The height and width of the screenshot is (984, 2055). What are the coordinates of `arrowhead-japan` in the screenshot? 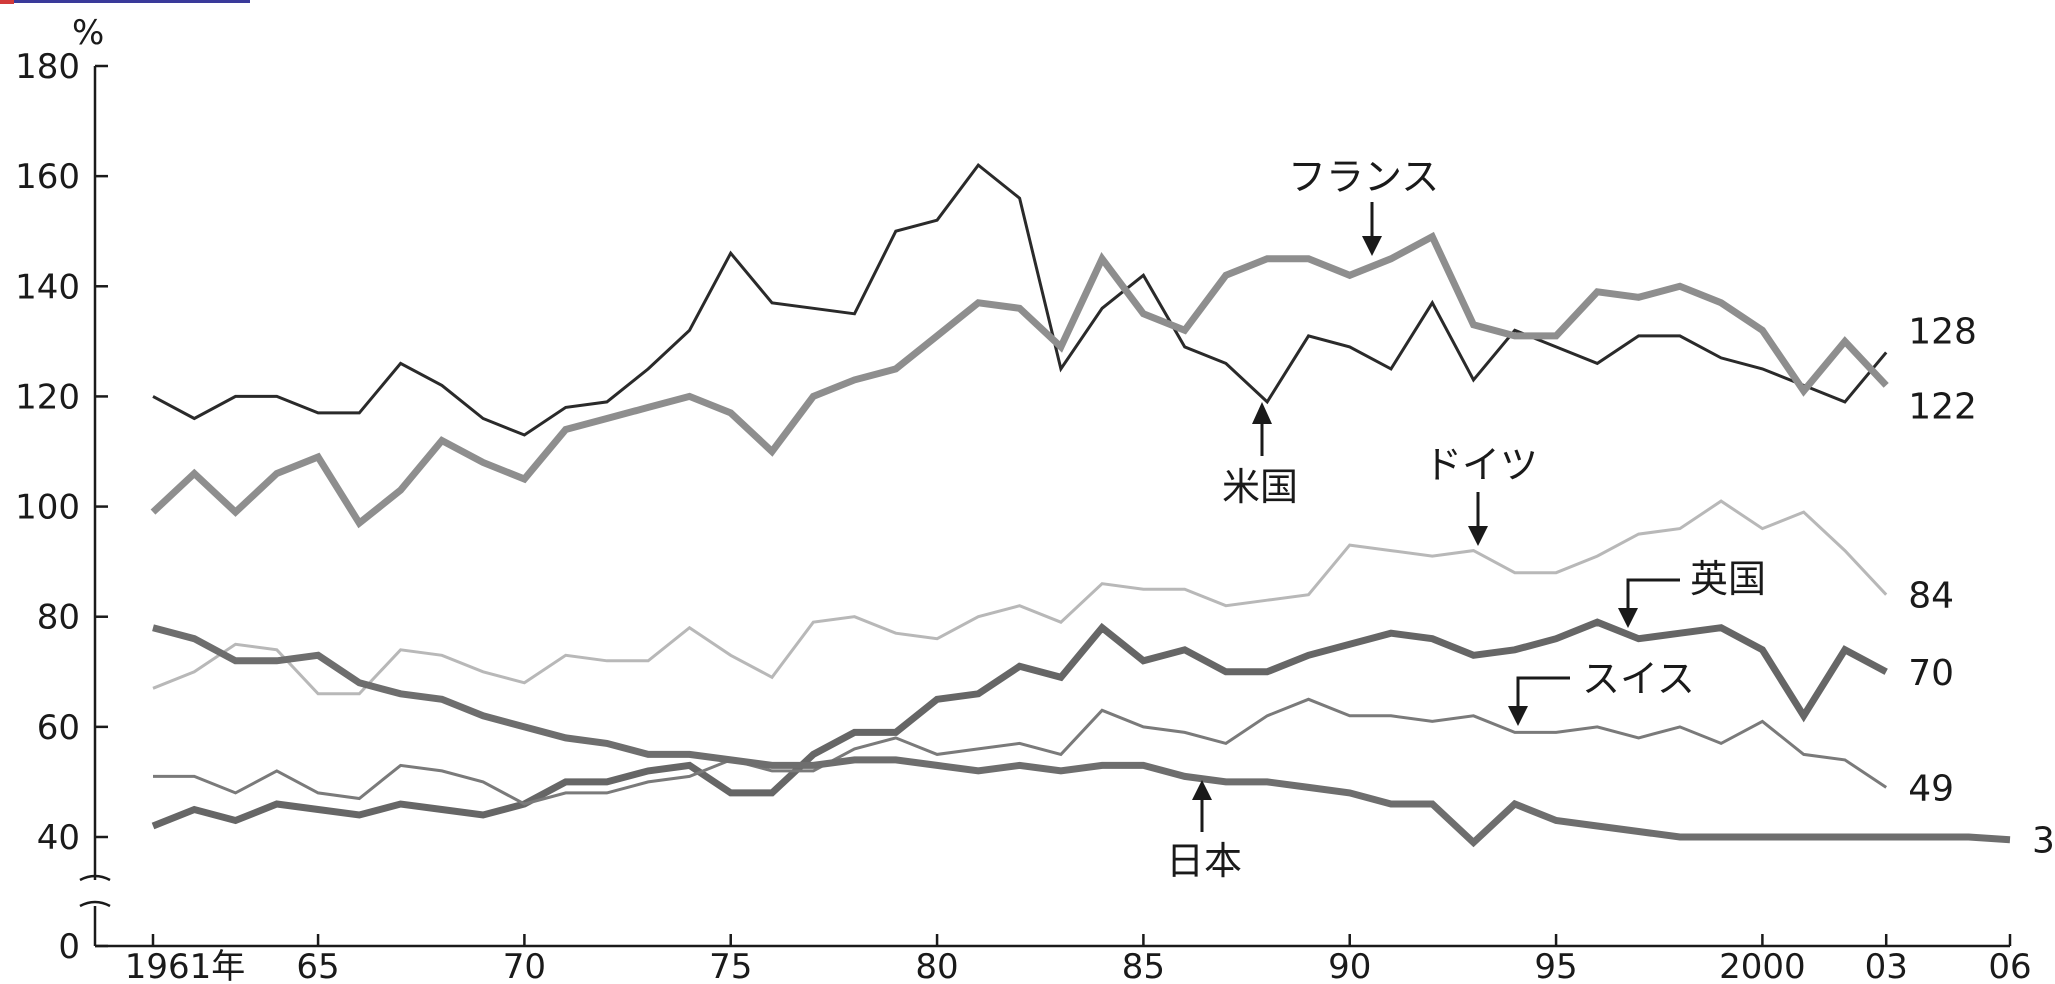 It's located at (1202, 790).